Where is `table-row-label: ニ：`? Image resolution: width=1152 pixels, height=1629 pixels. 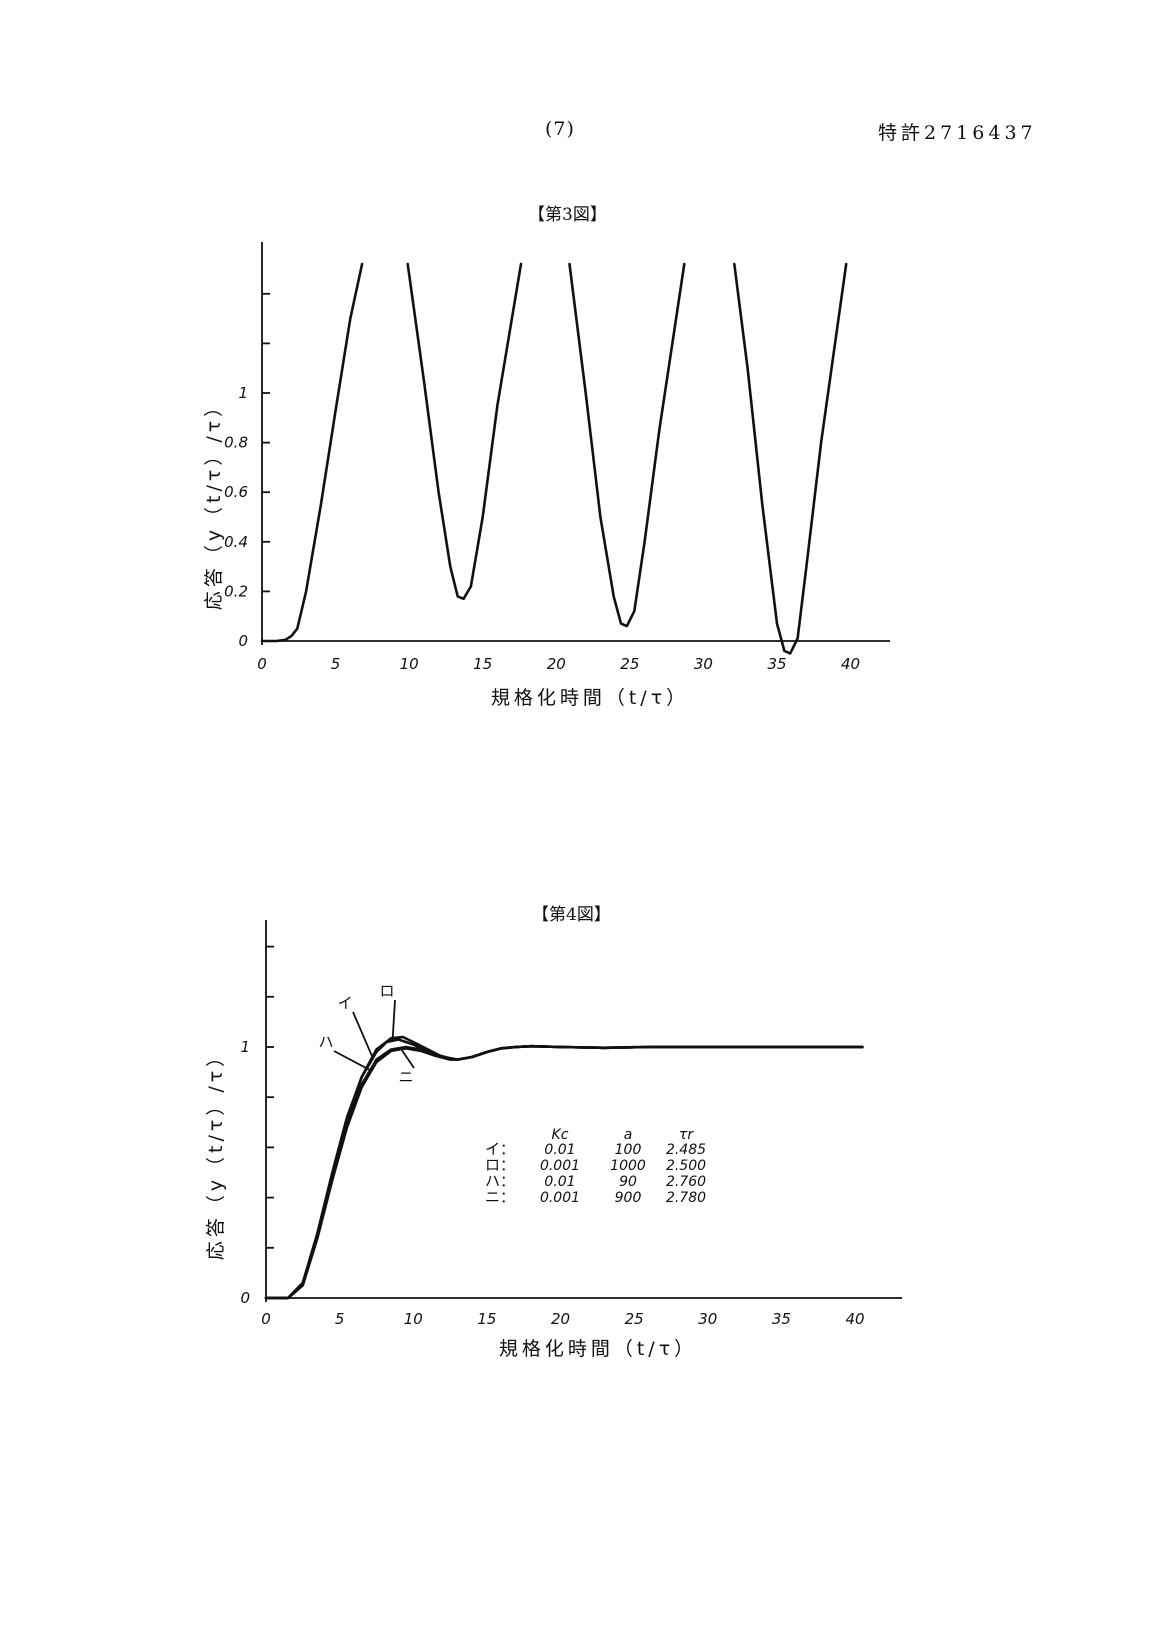
table-row-label: ニ： is located at coordinates (500, 1197).